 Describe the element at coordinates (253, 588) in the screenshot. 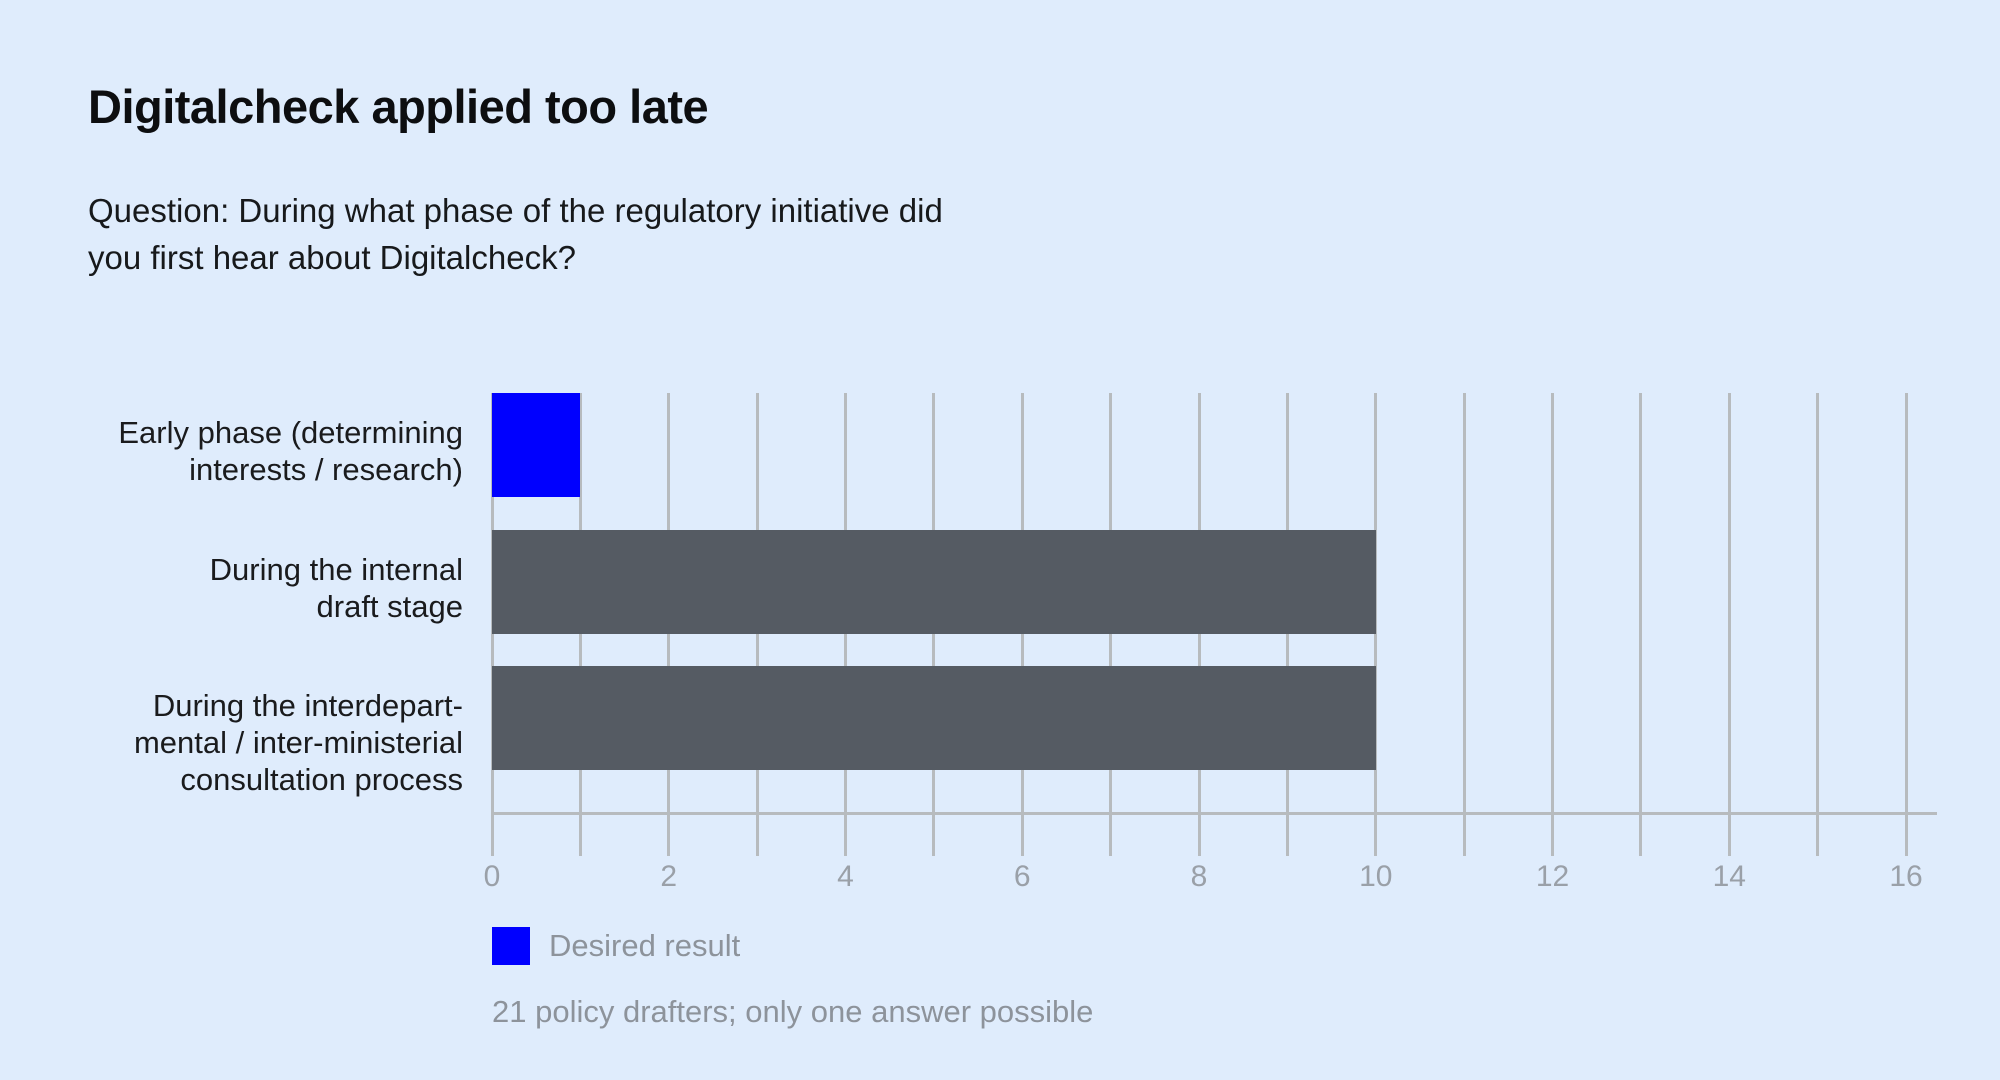

I see `category-label-2: During the internal draft stage` at that location.